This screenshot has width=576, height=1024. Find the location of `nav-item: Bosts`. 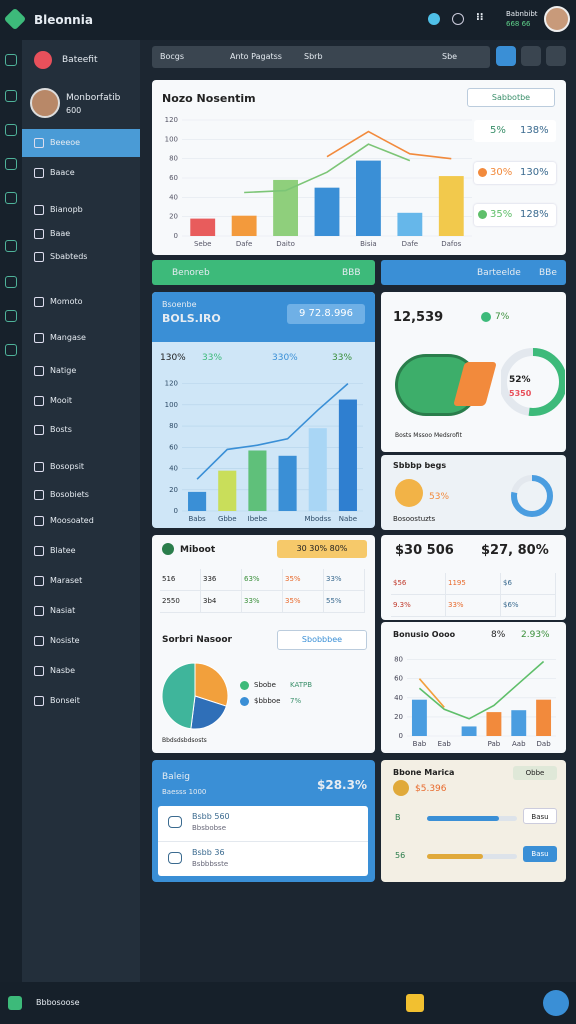

nav-item: Bosts is located at coordinates (81, 430).